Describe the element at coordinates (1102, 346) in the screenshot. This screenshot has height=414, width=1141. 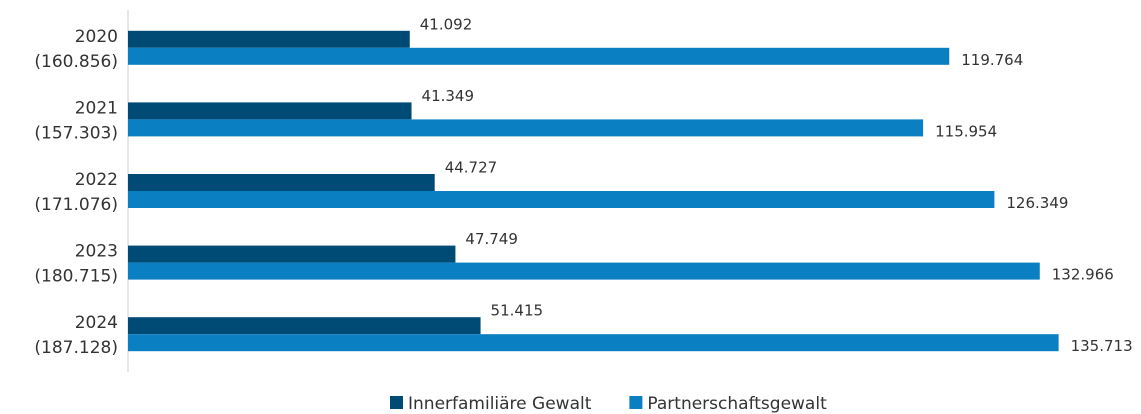
I see `data-label: 135.713` at that location.